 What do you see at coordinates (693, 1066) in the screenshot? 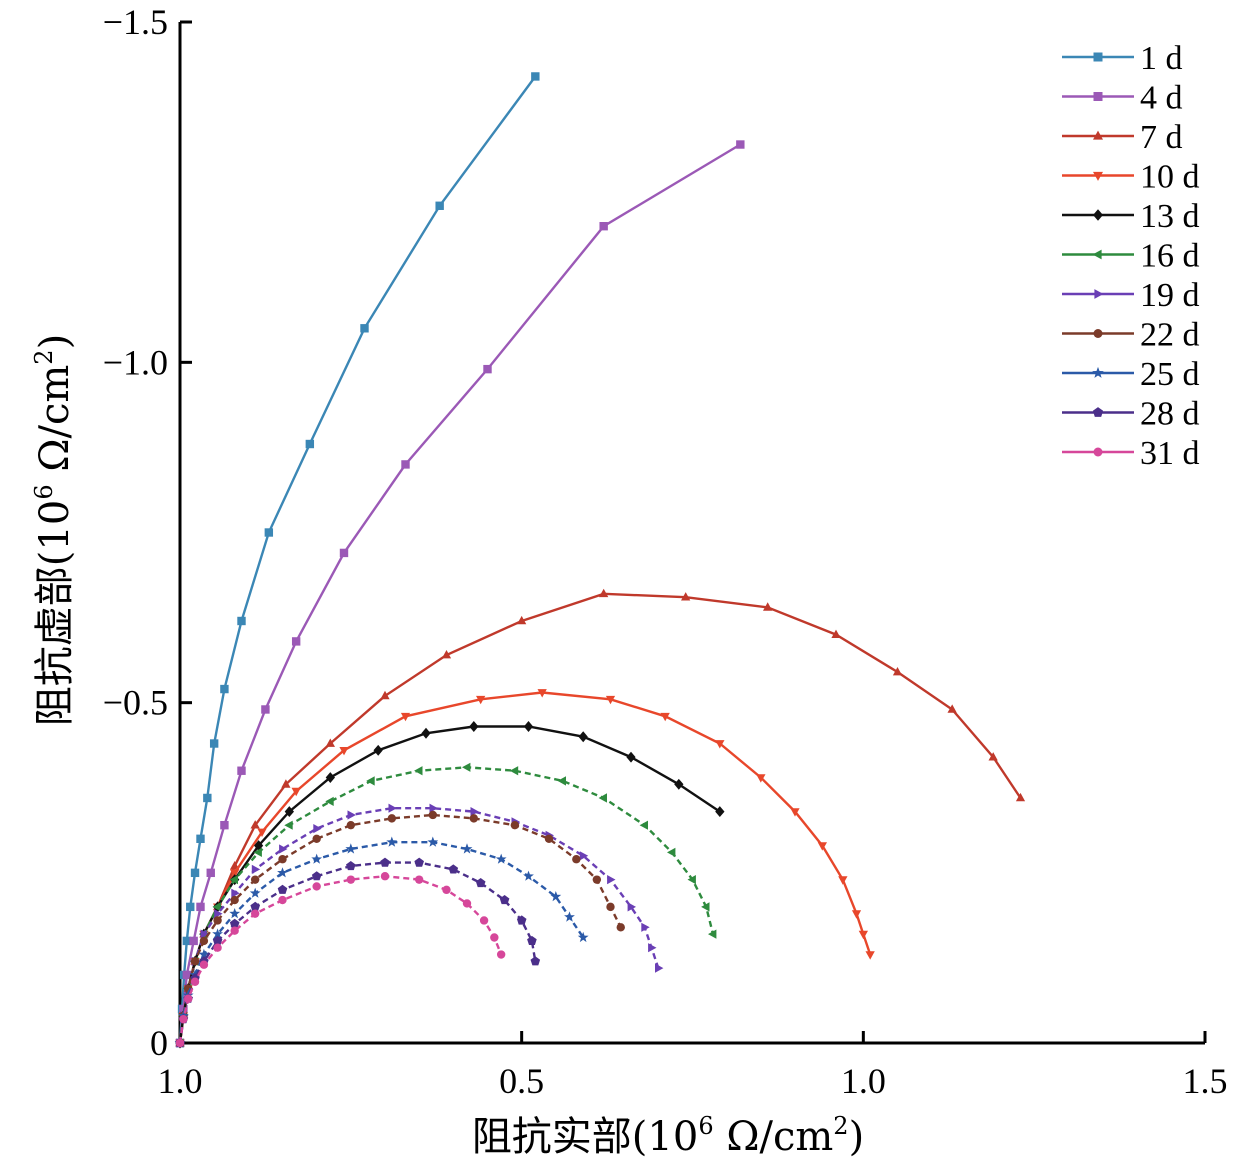
I see `x-ticks: 1.0 0.5 1.0 1.5` at bounding box center [693, 1066].